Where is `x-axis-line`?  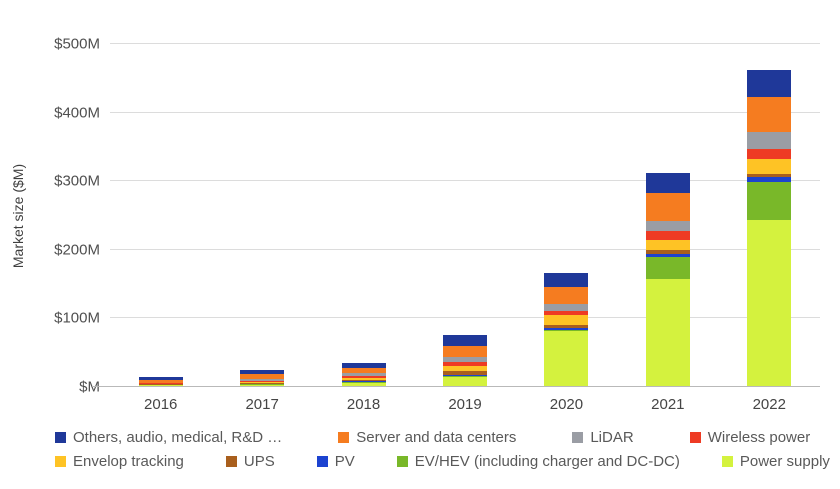
x-axis-line is located at coordinates (456, 386).